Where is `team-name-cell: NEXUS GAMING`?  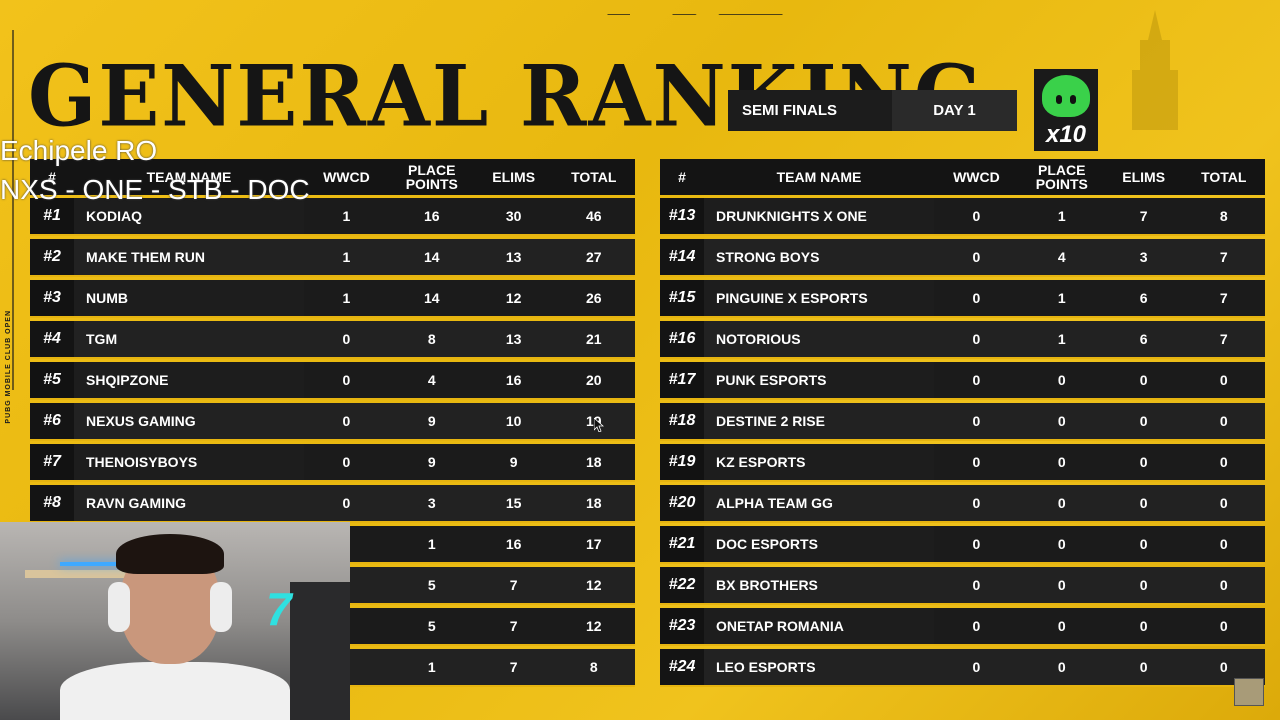 team-name-cell: NEXUS GAMING is located at coordinates (189, 422).